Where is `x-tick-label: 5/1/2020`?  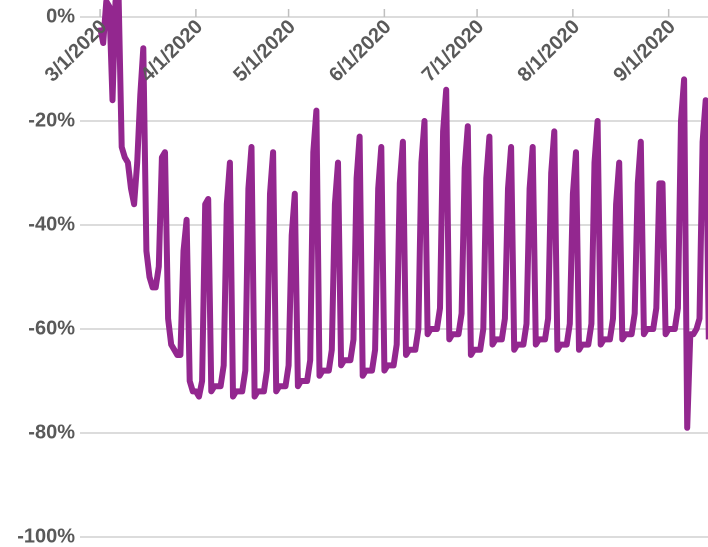 x-tick-label: 5/1/2020 is located at coordinates (264, 51).